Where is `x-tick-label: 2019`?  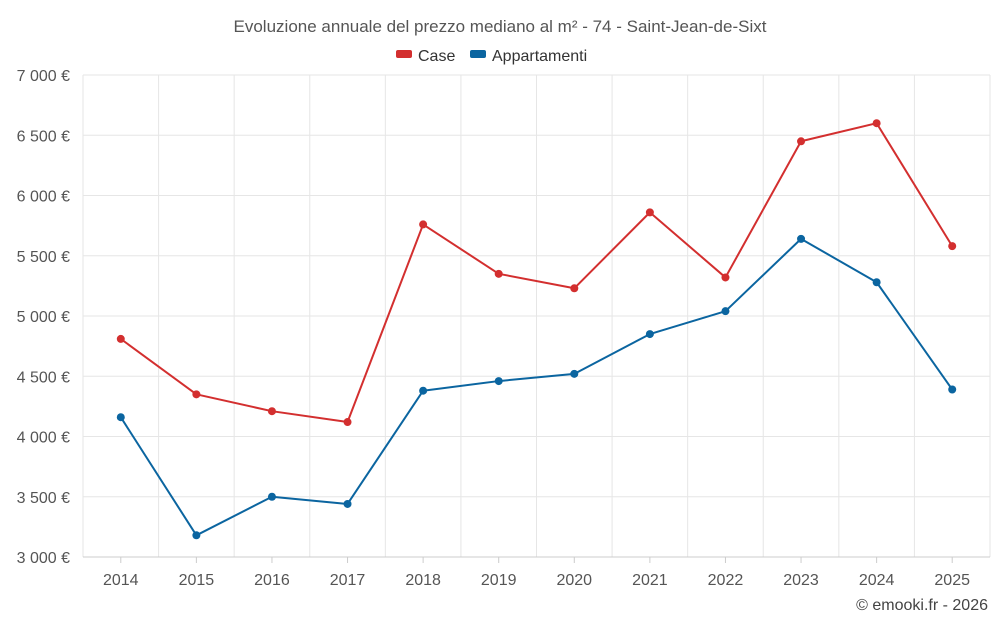 x-tick-label: 2019 is located at coordinates (499, 580).